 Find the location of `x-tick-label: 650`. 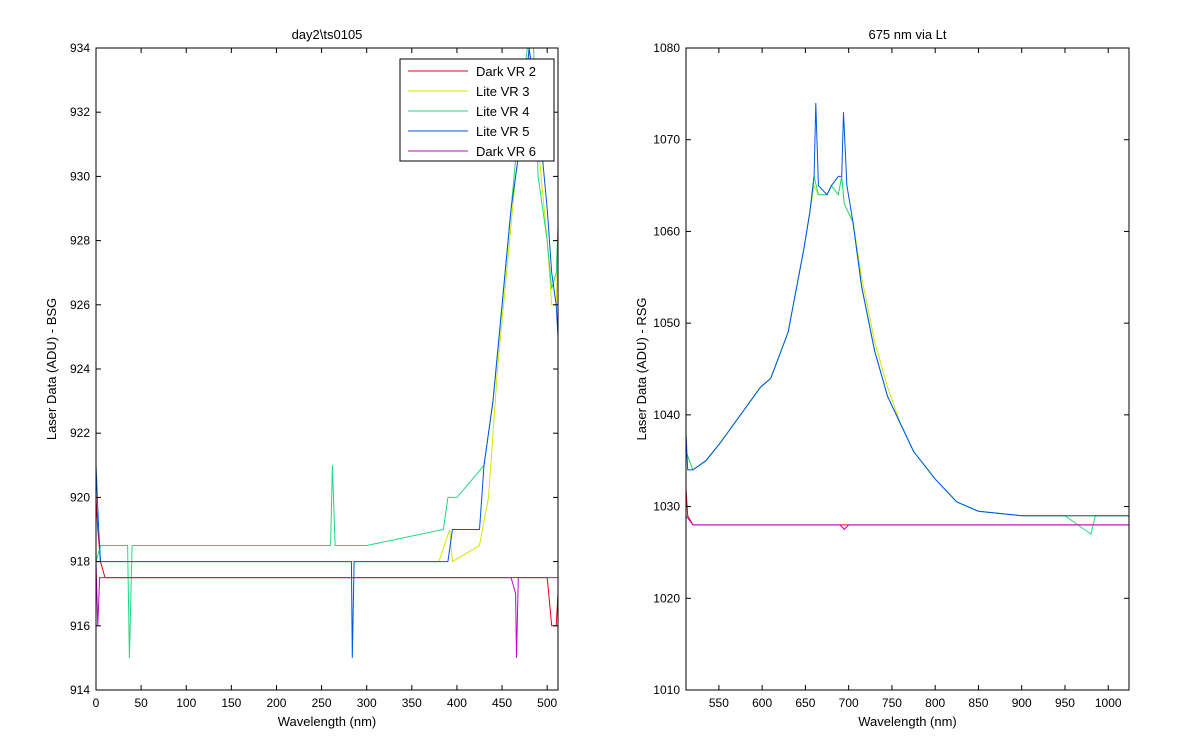

x-tick-label: 650 is located at coordinates (805, 703).